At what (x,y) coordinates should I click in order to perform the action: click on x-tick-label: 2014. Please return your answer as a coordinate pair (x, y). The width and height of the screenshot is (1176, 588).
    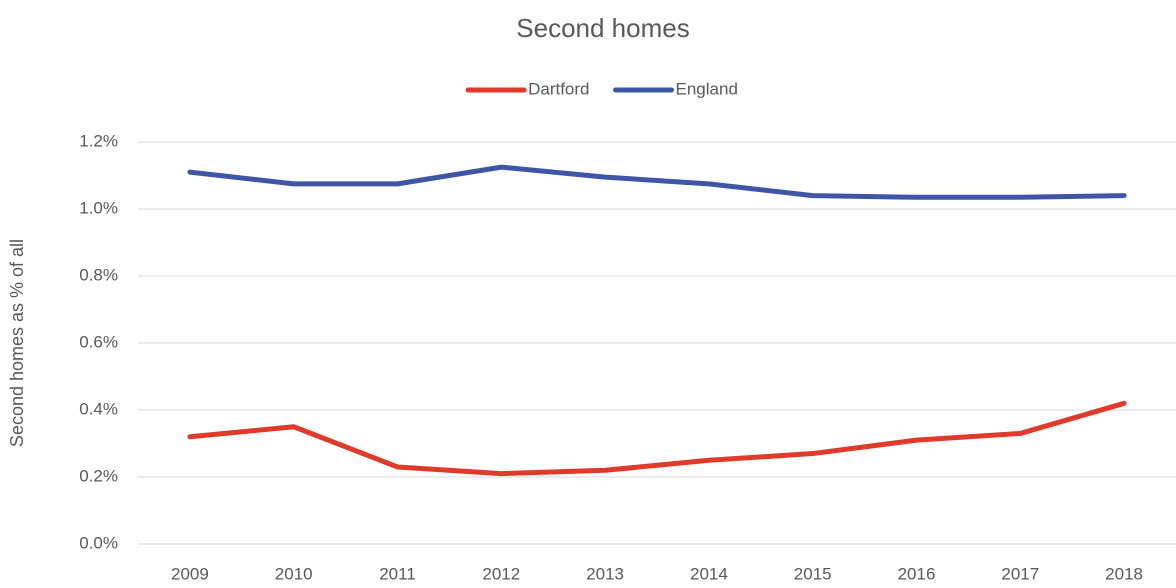
    Looking at the image, I should click on (709, 573).